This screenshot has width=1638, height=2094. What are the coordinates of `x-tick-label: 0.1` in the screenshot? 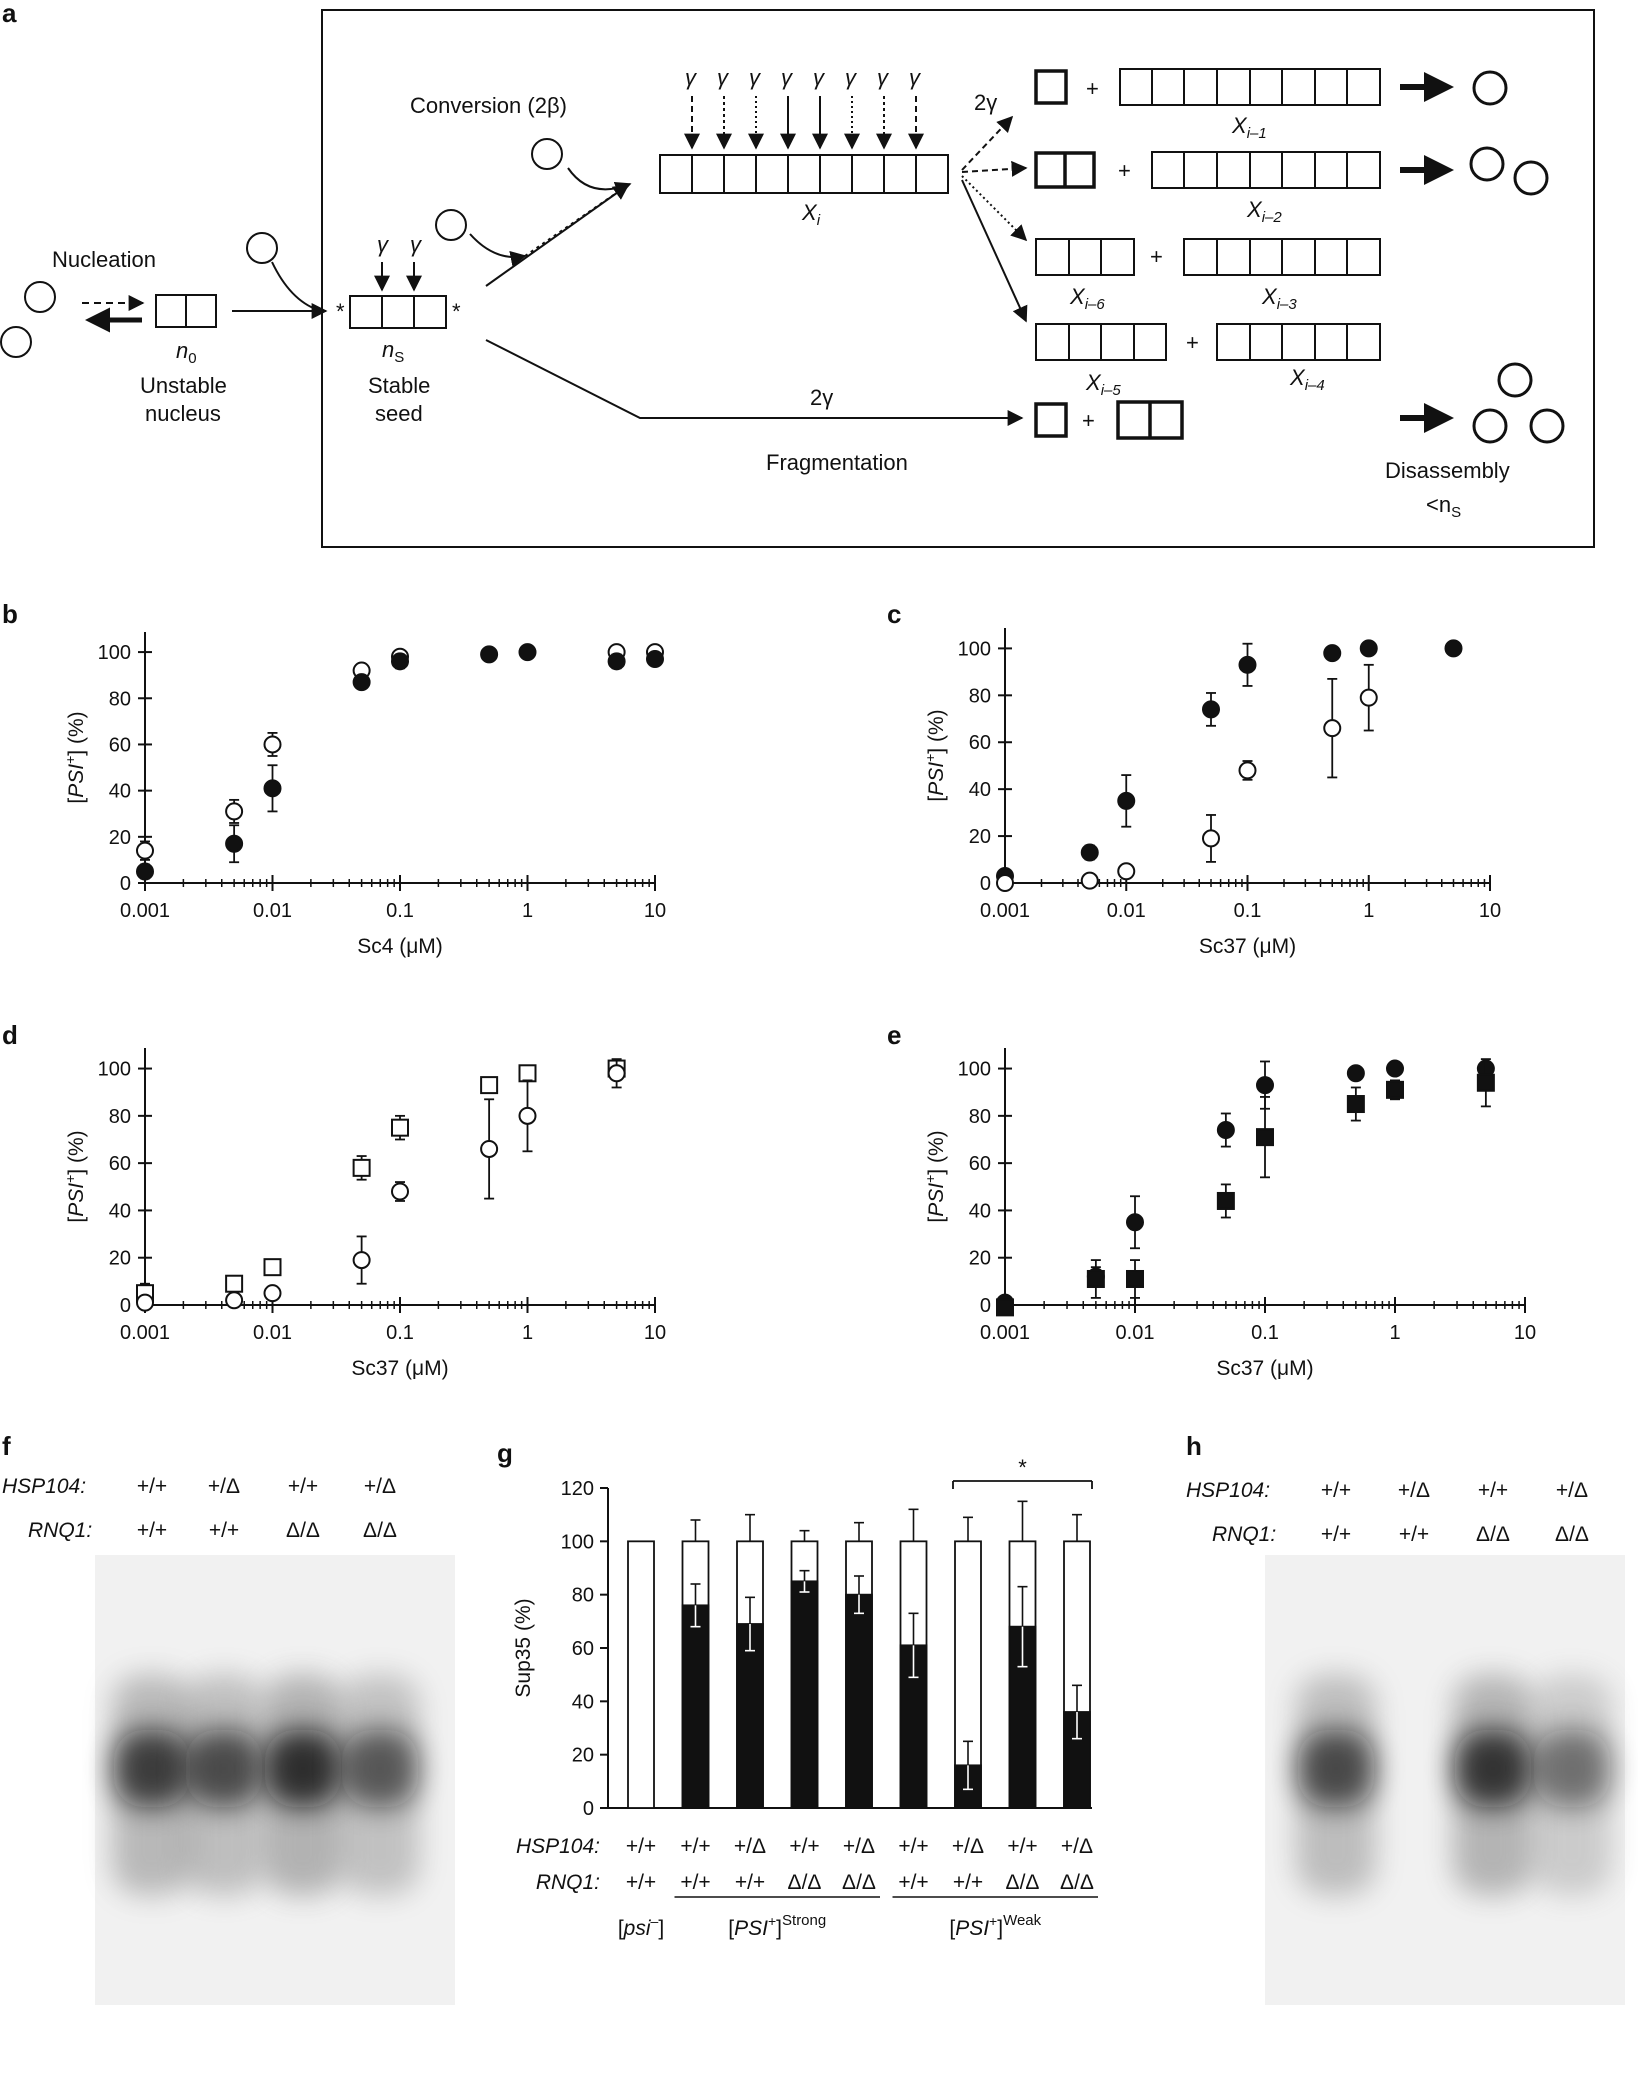 It's located at (1248, 911).